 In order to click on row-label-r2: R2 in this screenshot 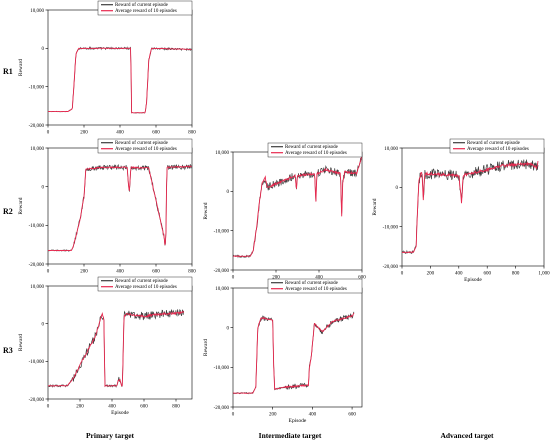, I will do `click(8, 211)`.